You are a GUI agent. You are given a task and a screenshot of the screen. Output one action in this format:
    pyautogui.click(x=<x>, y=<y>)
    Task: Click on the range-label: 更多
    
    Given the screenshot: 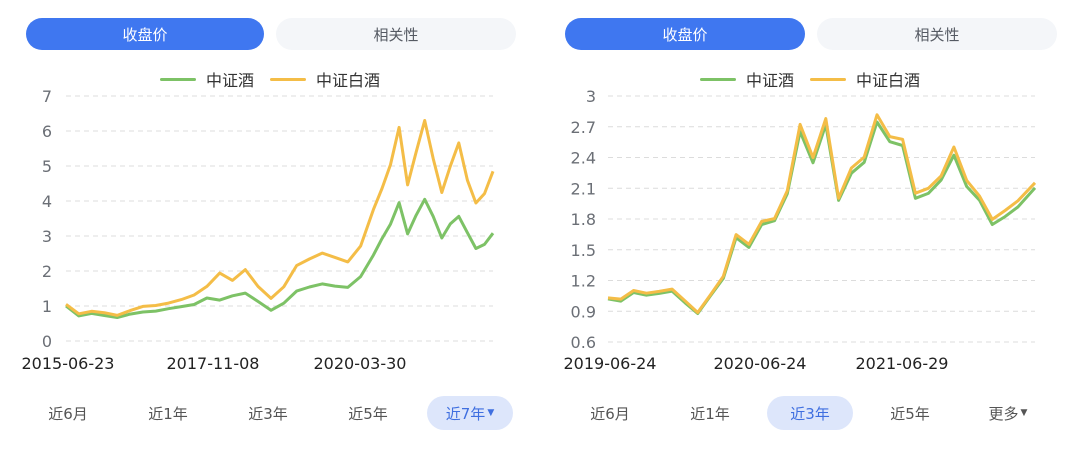 What is the action you would take?
    pyautogui.click(x=1003, y=413)
    